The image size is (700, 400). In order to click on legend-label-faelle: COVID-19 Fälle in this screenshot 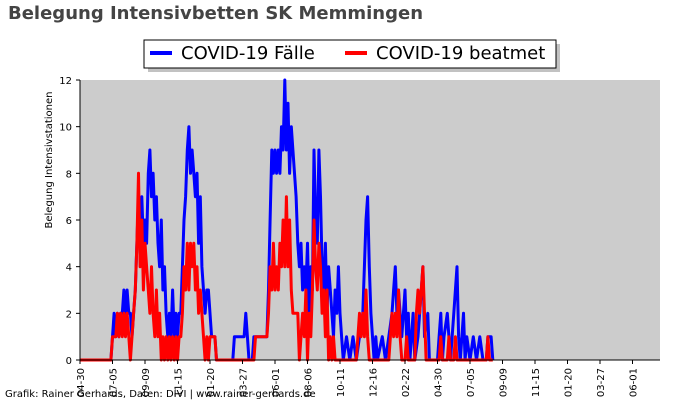, I will do `click(248, 53)`.